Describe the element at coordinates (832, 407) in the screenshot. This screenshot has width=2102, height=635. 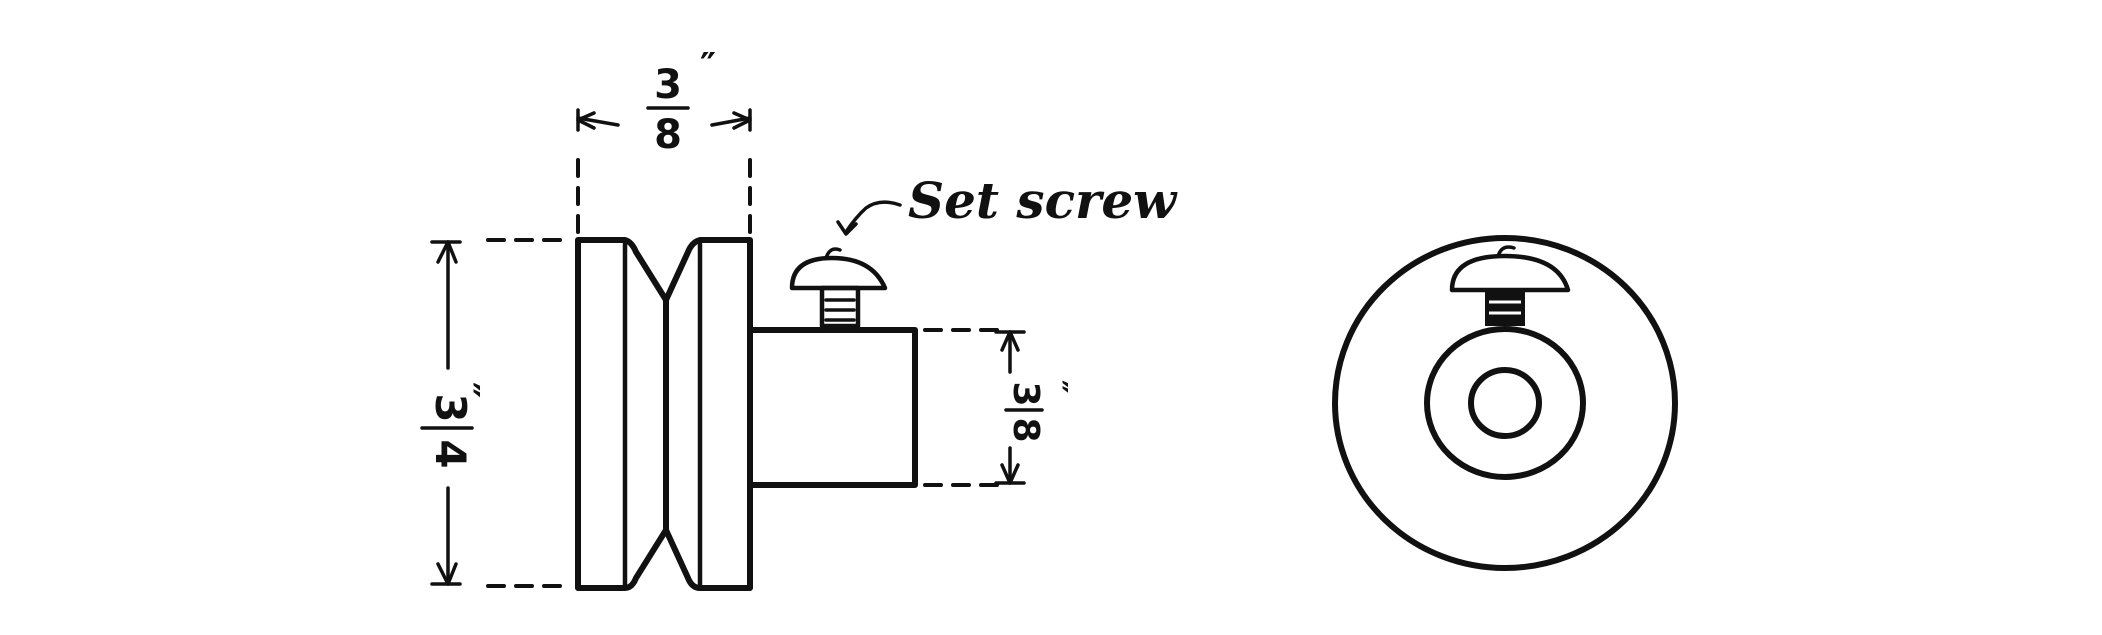
I see `hub` at that location.